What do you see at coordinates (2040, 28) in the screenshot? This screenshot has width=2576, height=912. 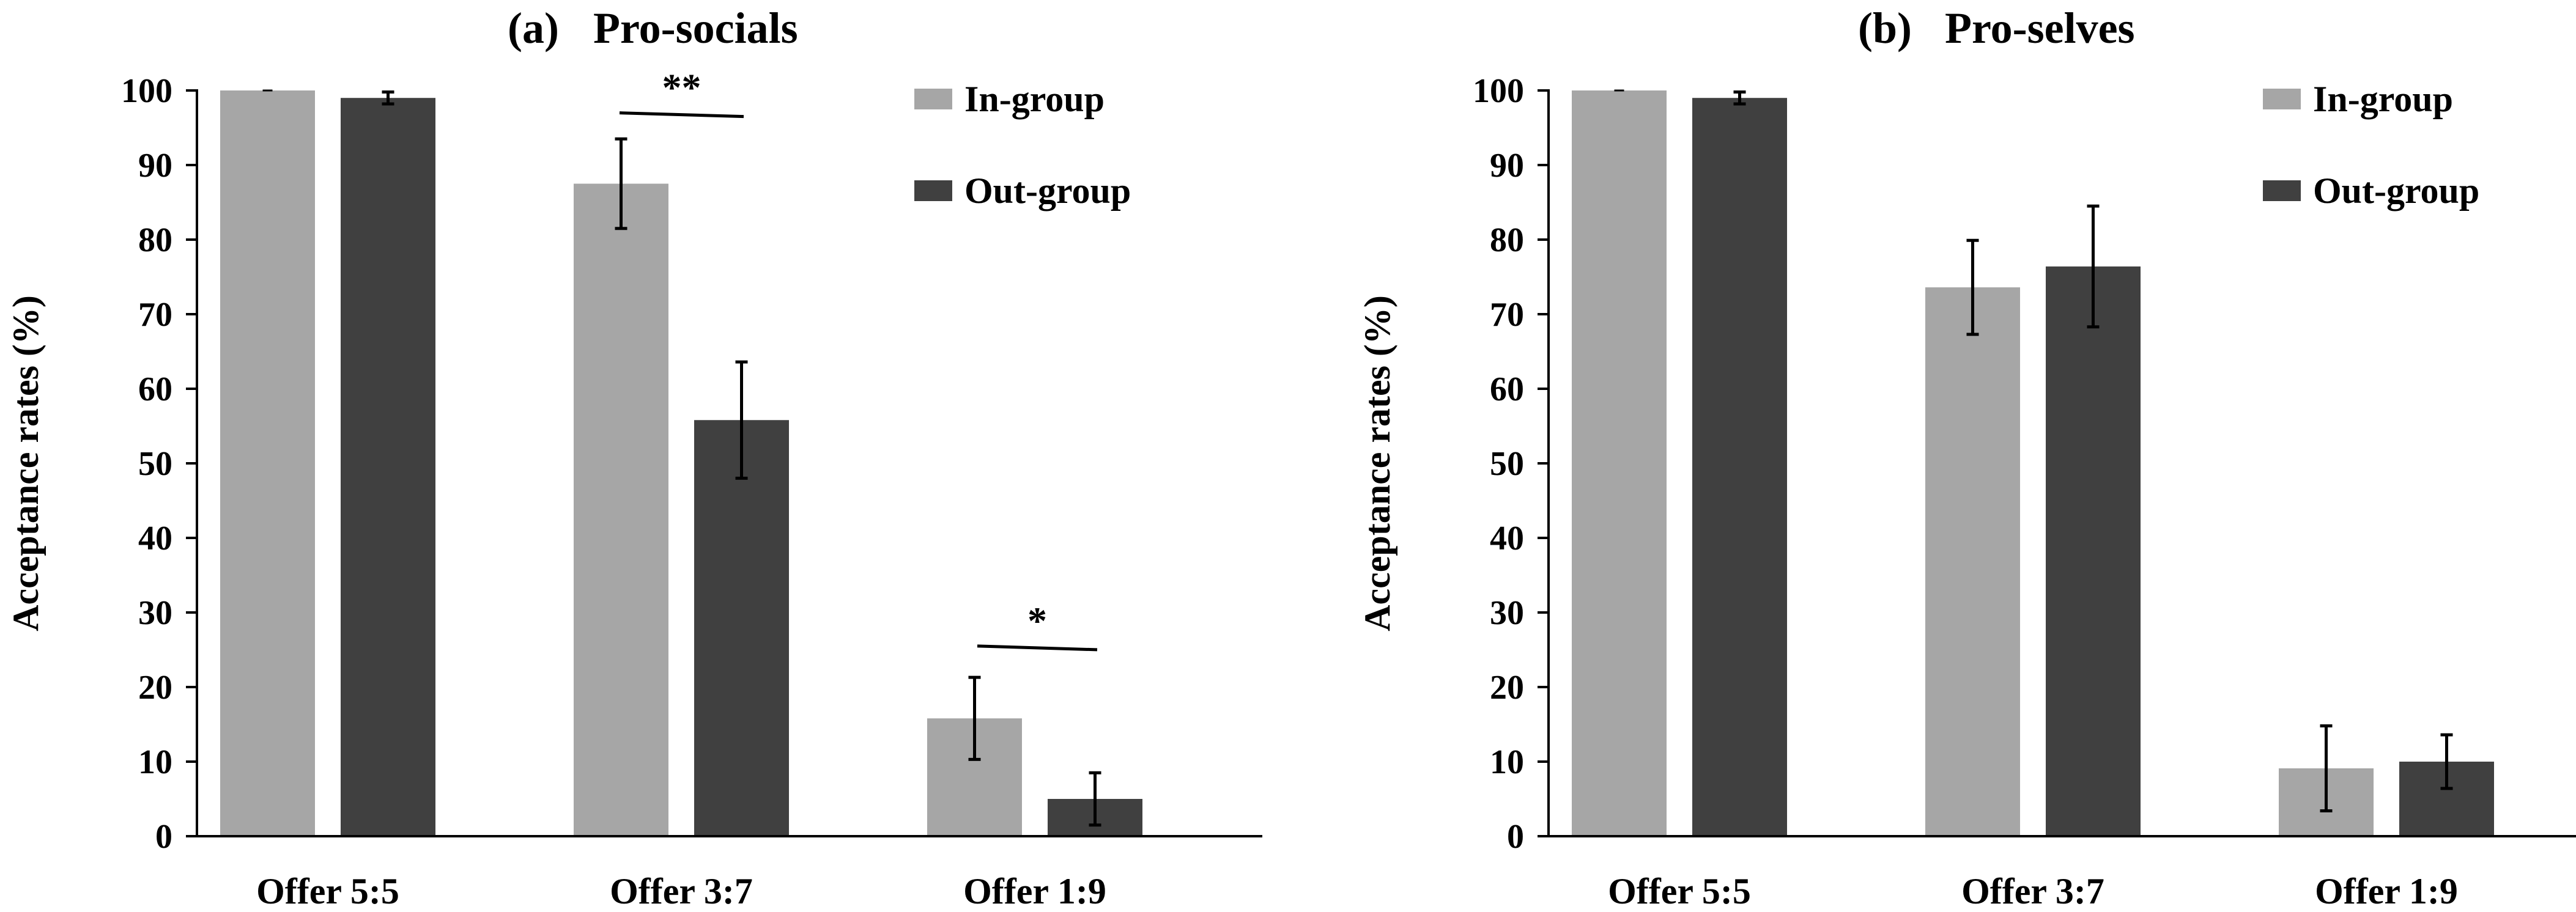 I see `chart-title: Pro-selves` at bounding box center [2040, 28].